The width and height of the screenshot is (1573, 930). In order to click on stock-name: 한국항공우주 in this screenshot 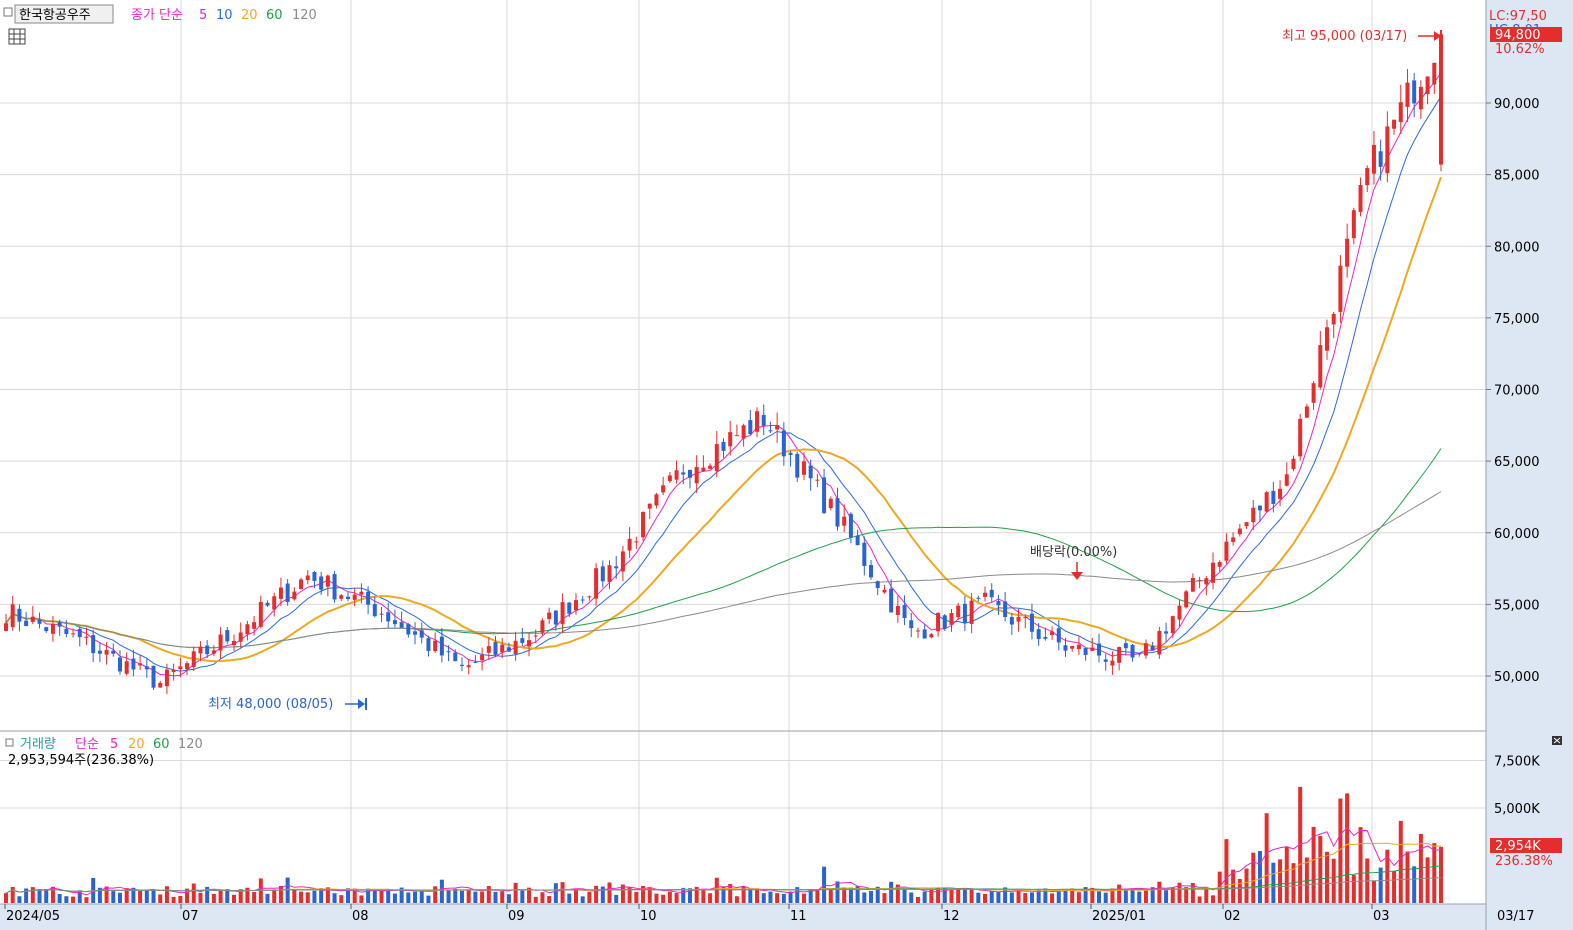, I will do `click(55, 15)`.